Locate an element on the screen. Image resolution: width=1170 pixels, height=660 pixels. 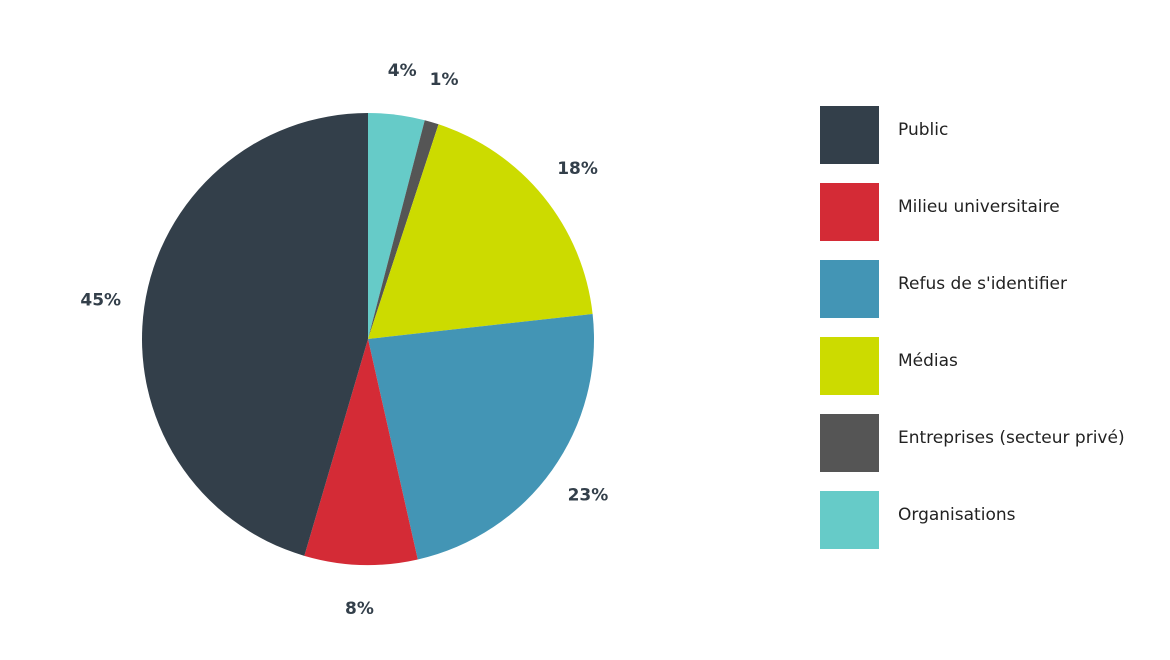
legend-label: Public is located at coordinates (923, 130).